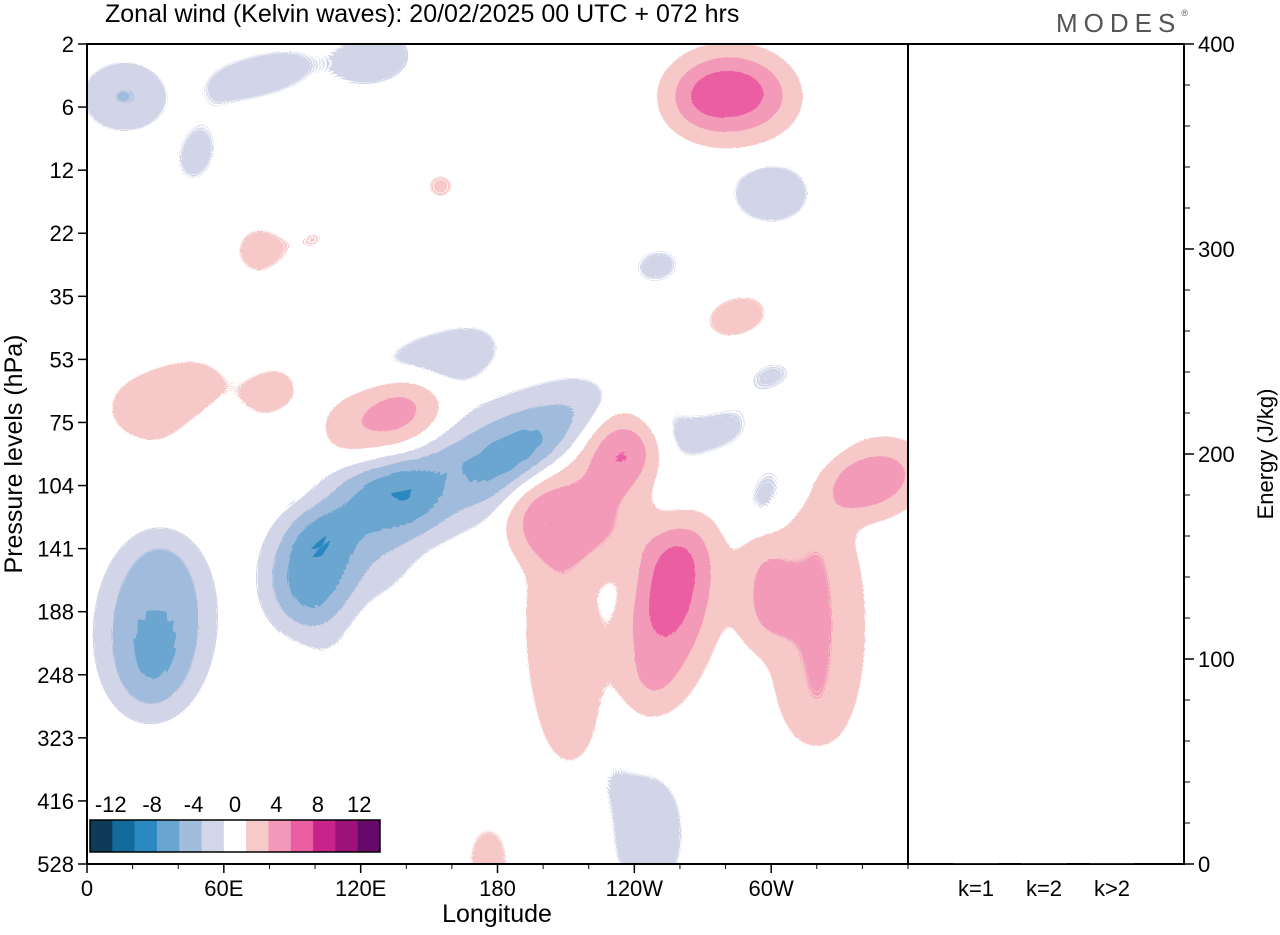  What do you see at coordinates (55, 738) in the screenshot?
I see `y-tick-label: 323` at bounding box center [55, 738].